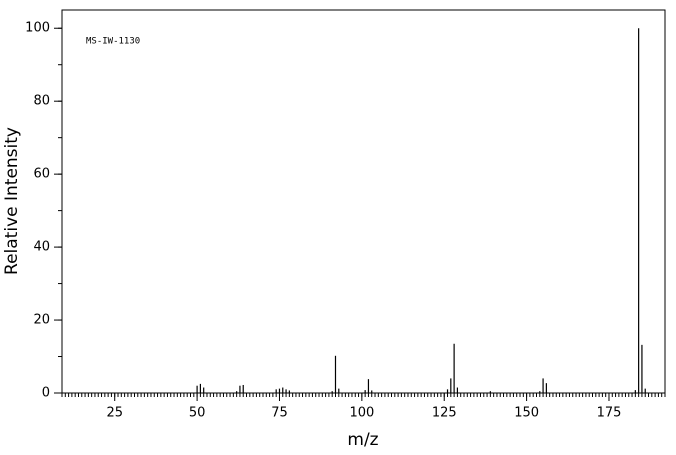 Image resolution: width=676 pixels, height=455 pixels. Describe the element at coordinates (362, 440) in the screenshot. I see `x-axis-label: m/z` at that location.